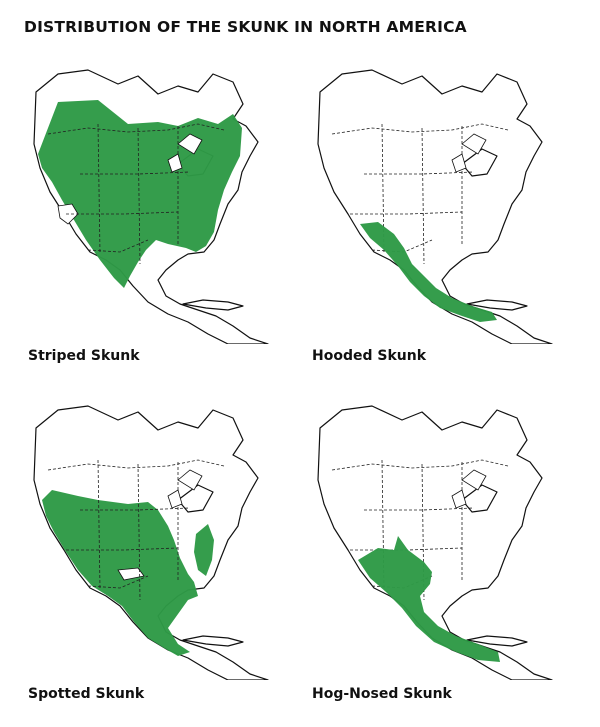 The width and height of the screenshot is (600, 727). I want to click on range-spotted-skunk-east, so click(204, 550).